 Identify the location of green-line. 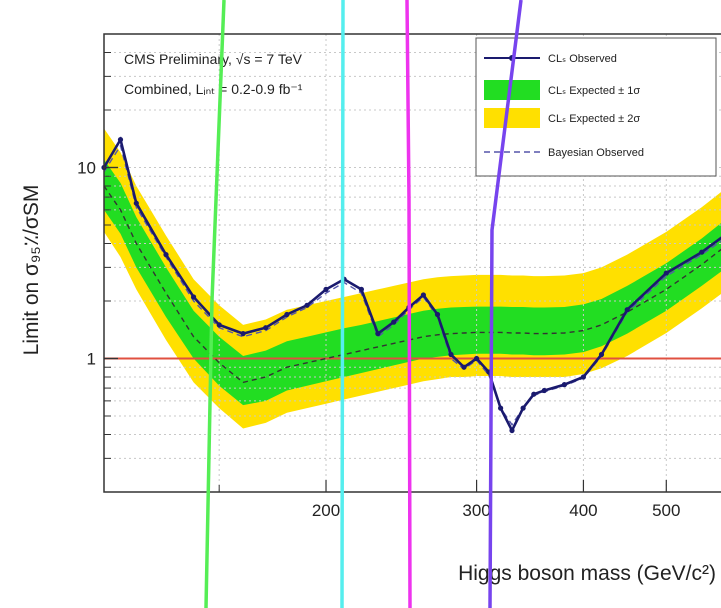
(215, 304).